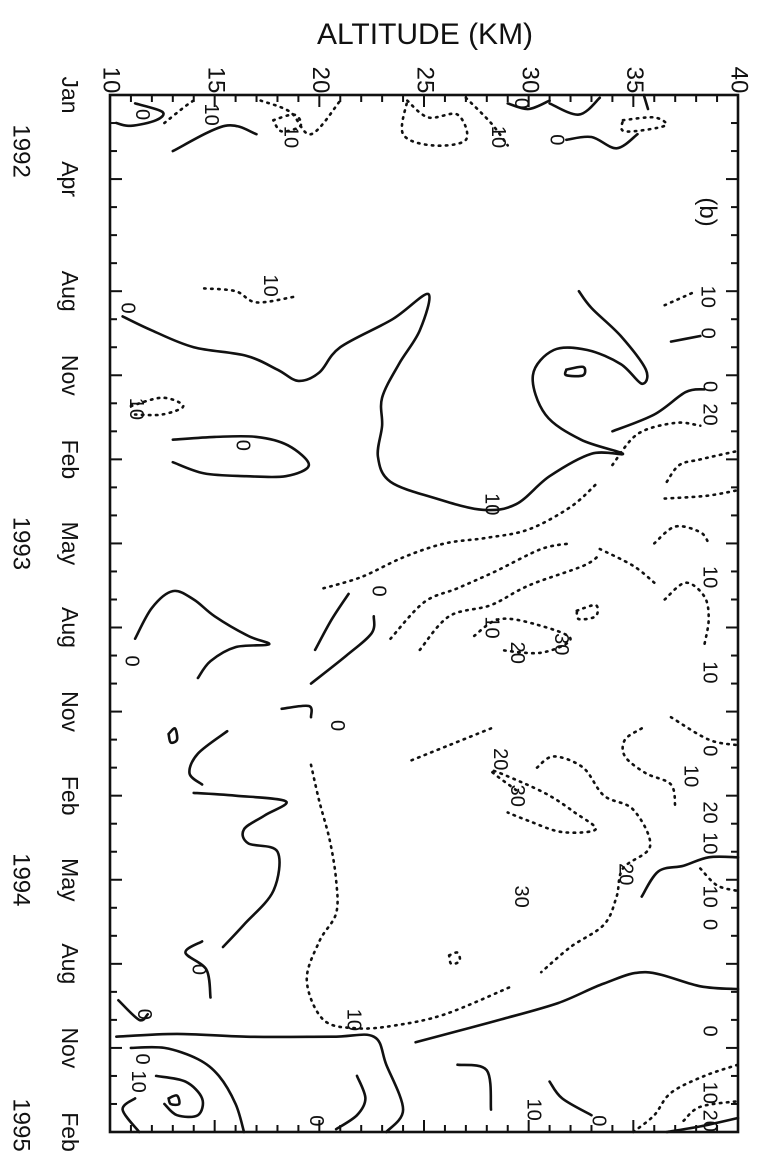 The width and height of the screenshot is (779, 1169). What do you see at coordinates (709, 577) in the screenshot?
I see `contour-label-16: 10` at bounding box center [709, 577].